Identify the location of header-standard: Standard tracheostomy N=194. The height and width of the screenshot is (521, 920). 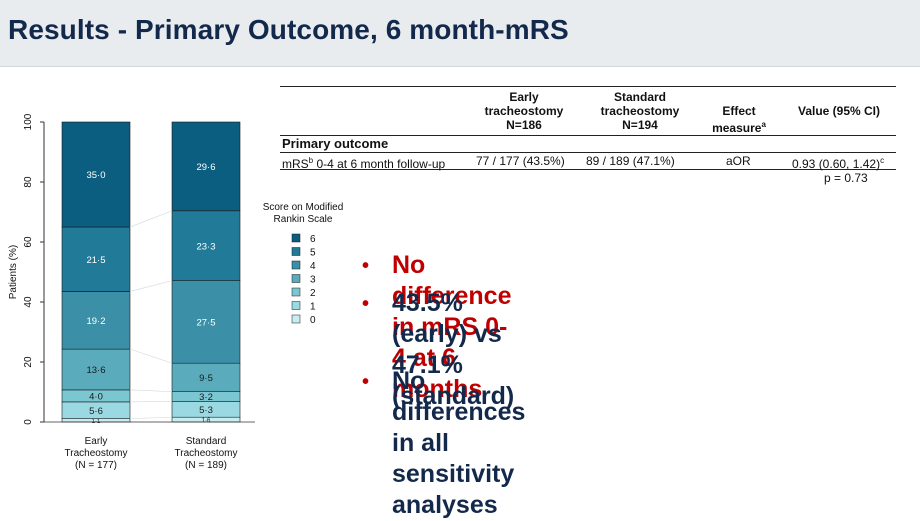
(640, 111).